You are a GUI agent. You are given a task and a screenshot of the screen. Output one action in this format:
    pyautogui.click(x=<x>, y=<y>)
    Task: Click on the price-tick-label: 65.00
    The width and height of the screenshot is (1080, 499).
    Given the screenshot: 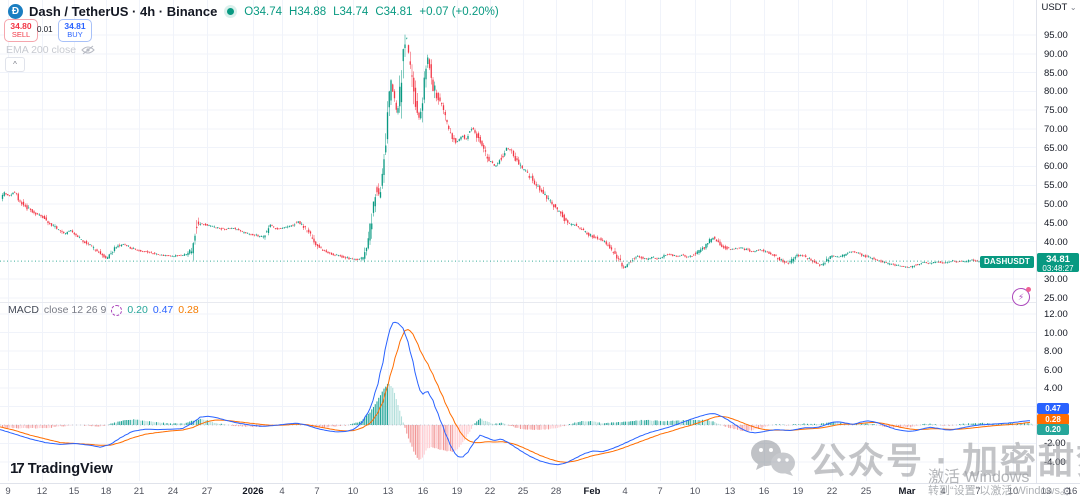 What is the action you would take?
    pyautogui.click(x=1056, y=148)
    